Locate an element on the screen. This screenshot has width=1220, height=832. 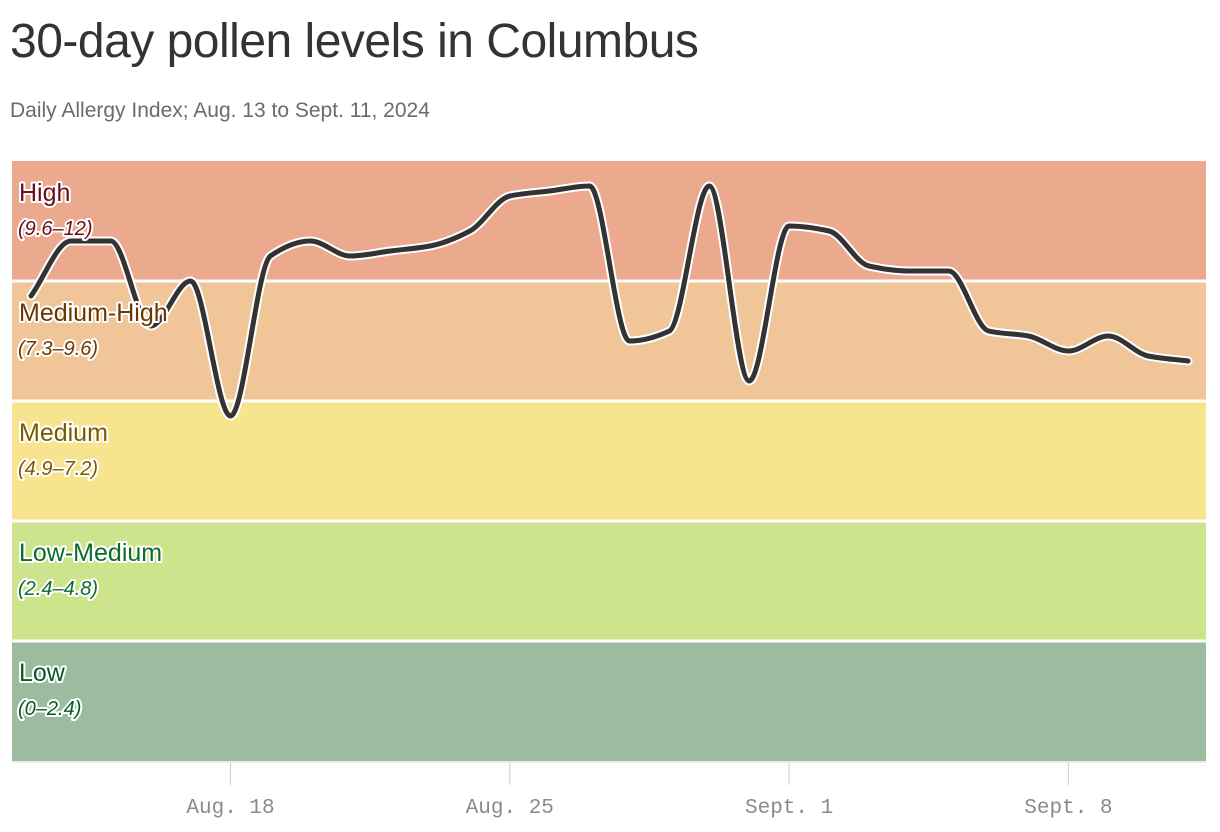
x-tick-label: Aug. 18 is located at coordinates (230, 808).